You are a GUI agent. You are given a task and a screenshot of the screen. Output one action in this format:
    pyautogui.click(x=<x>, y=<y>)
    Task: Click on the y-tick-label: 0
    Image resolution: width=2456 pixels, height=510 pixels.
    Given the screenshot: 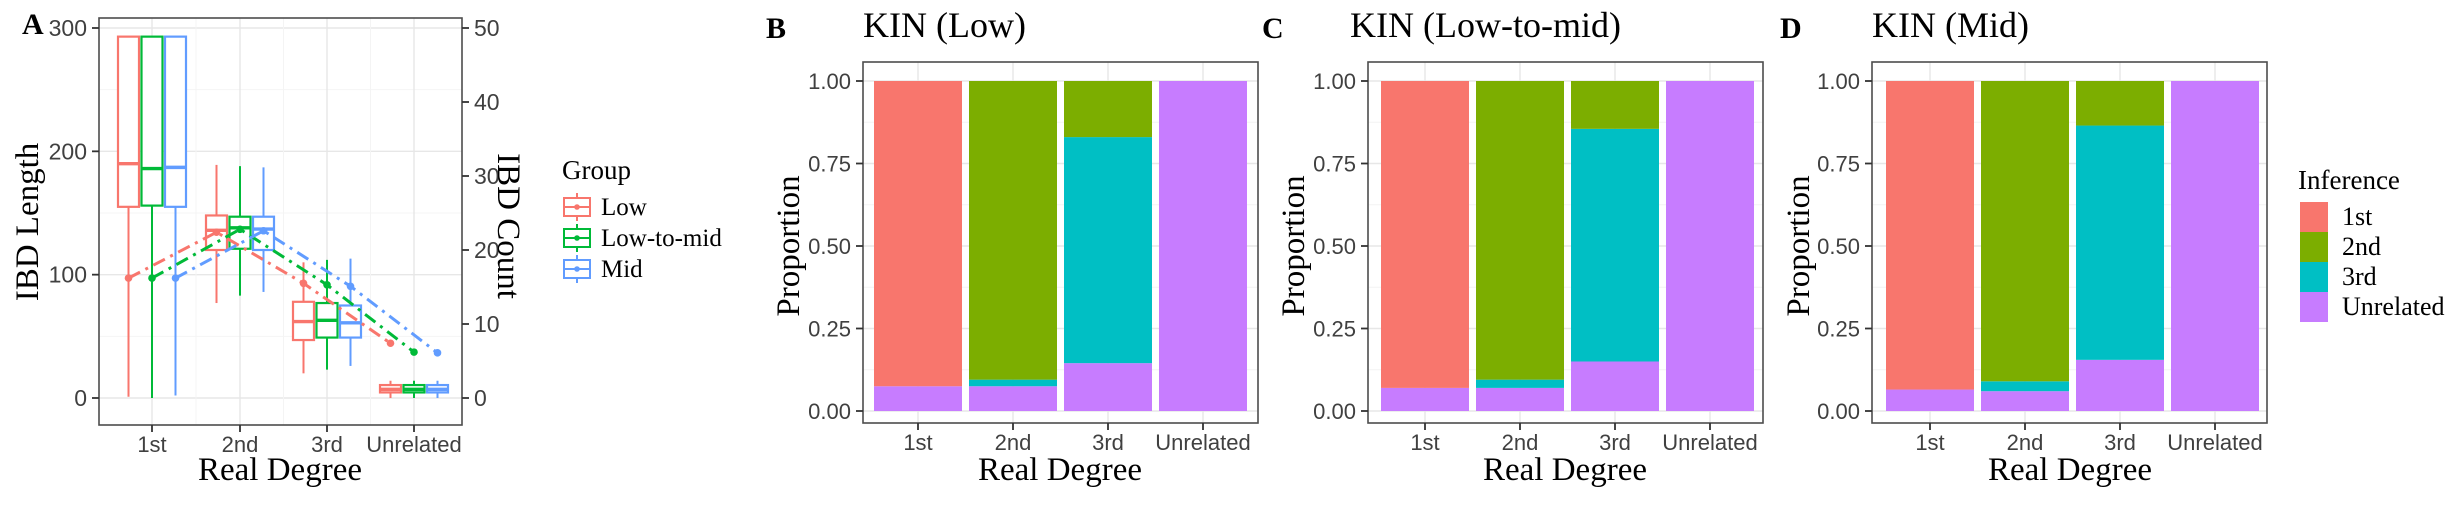 What is the action you would take?
    pyautogui.click(x=80, y=398)
    